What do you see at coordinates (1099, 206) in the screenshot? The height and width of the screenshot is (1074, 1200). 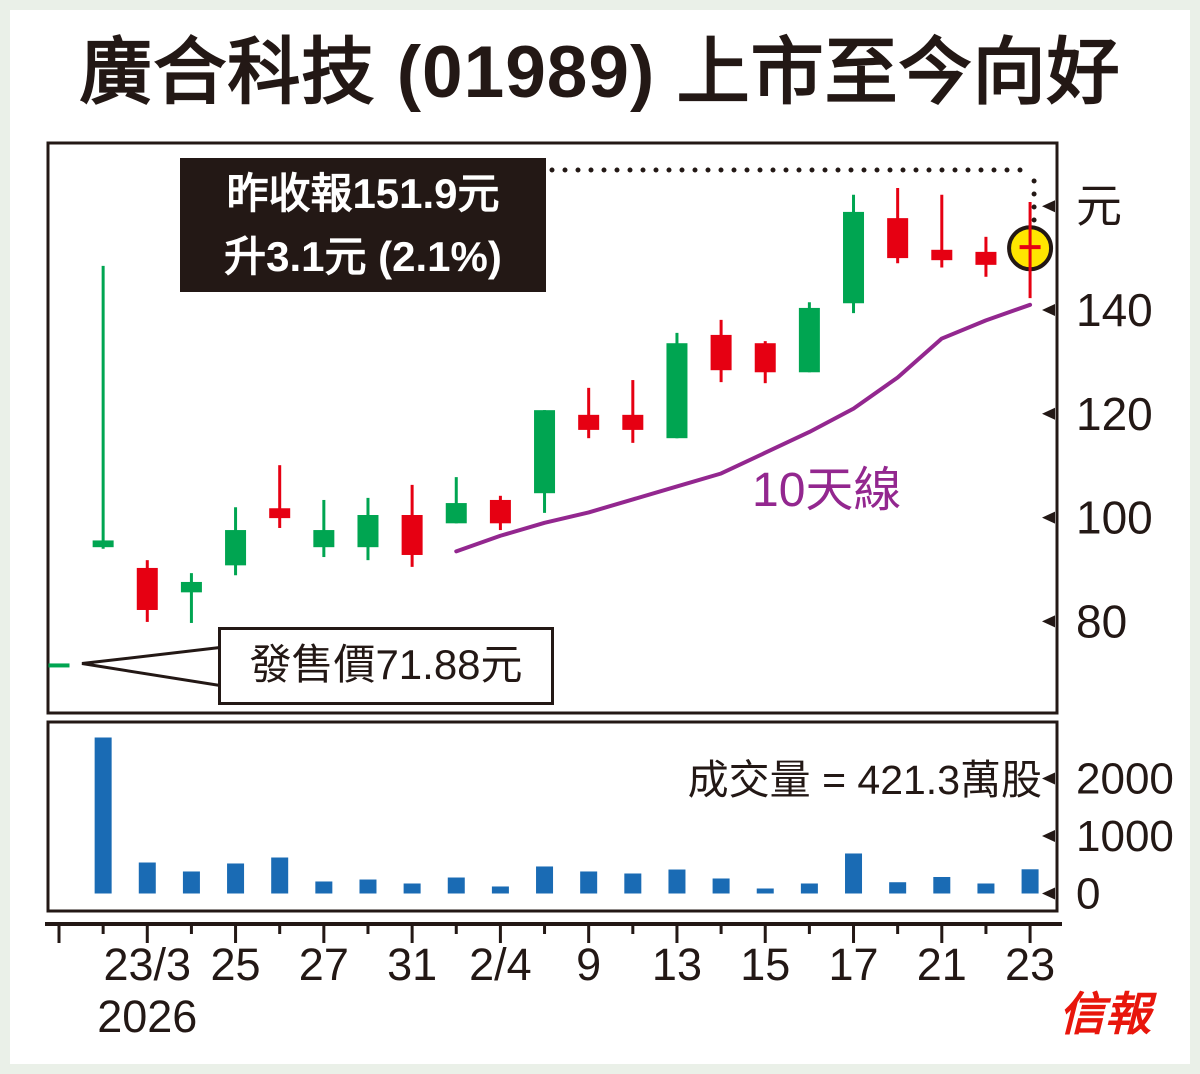 I see `price-tick-label: 元` at bounding box center [1099, 206].